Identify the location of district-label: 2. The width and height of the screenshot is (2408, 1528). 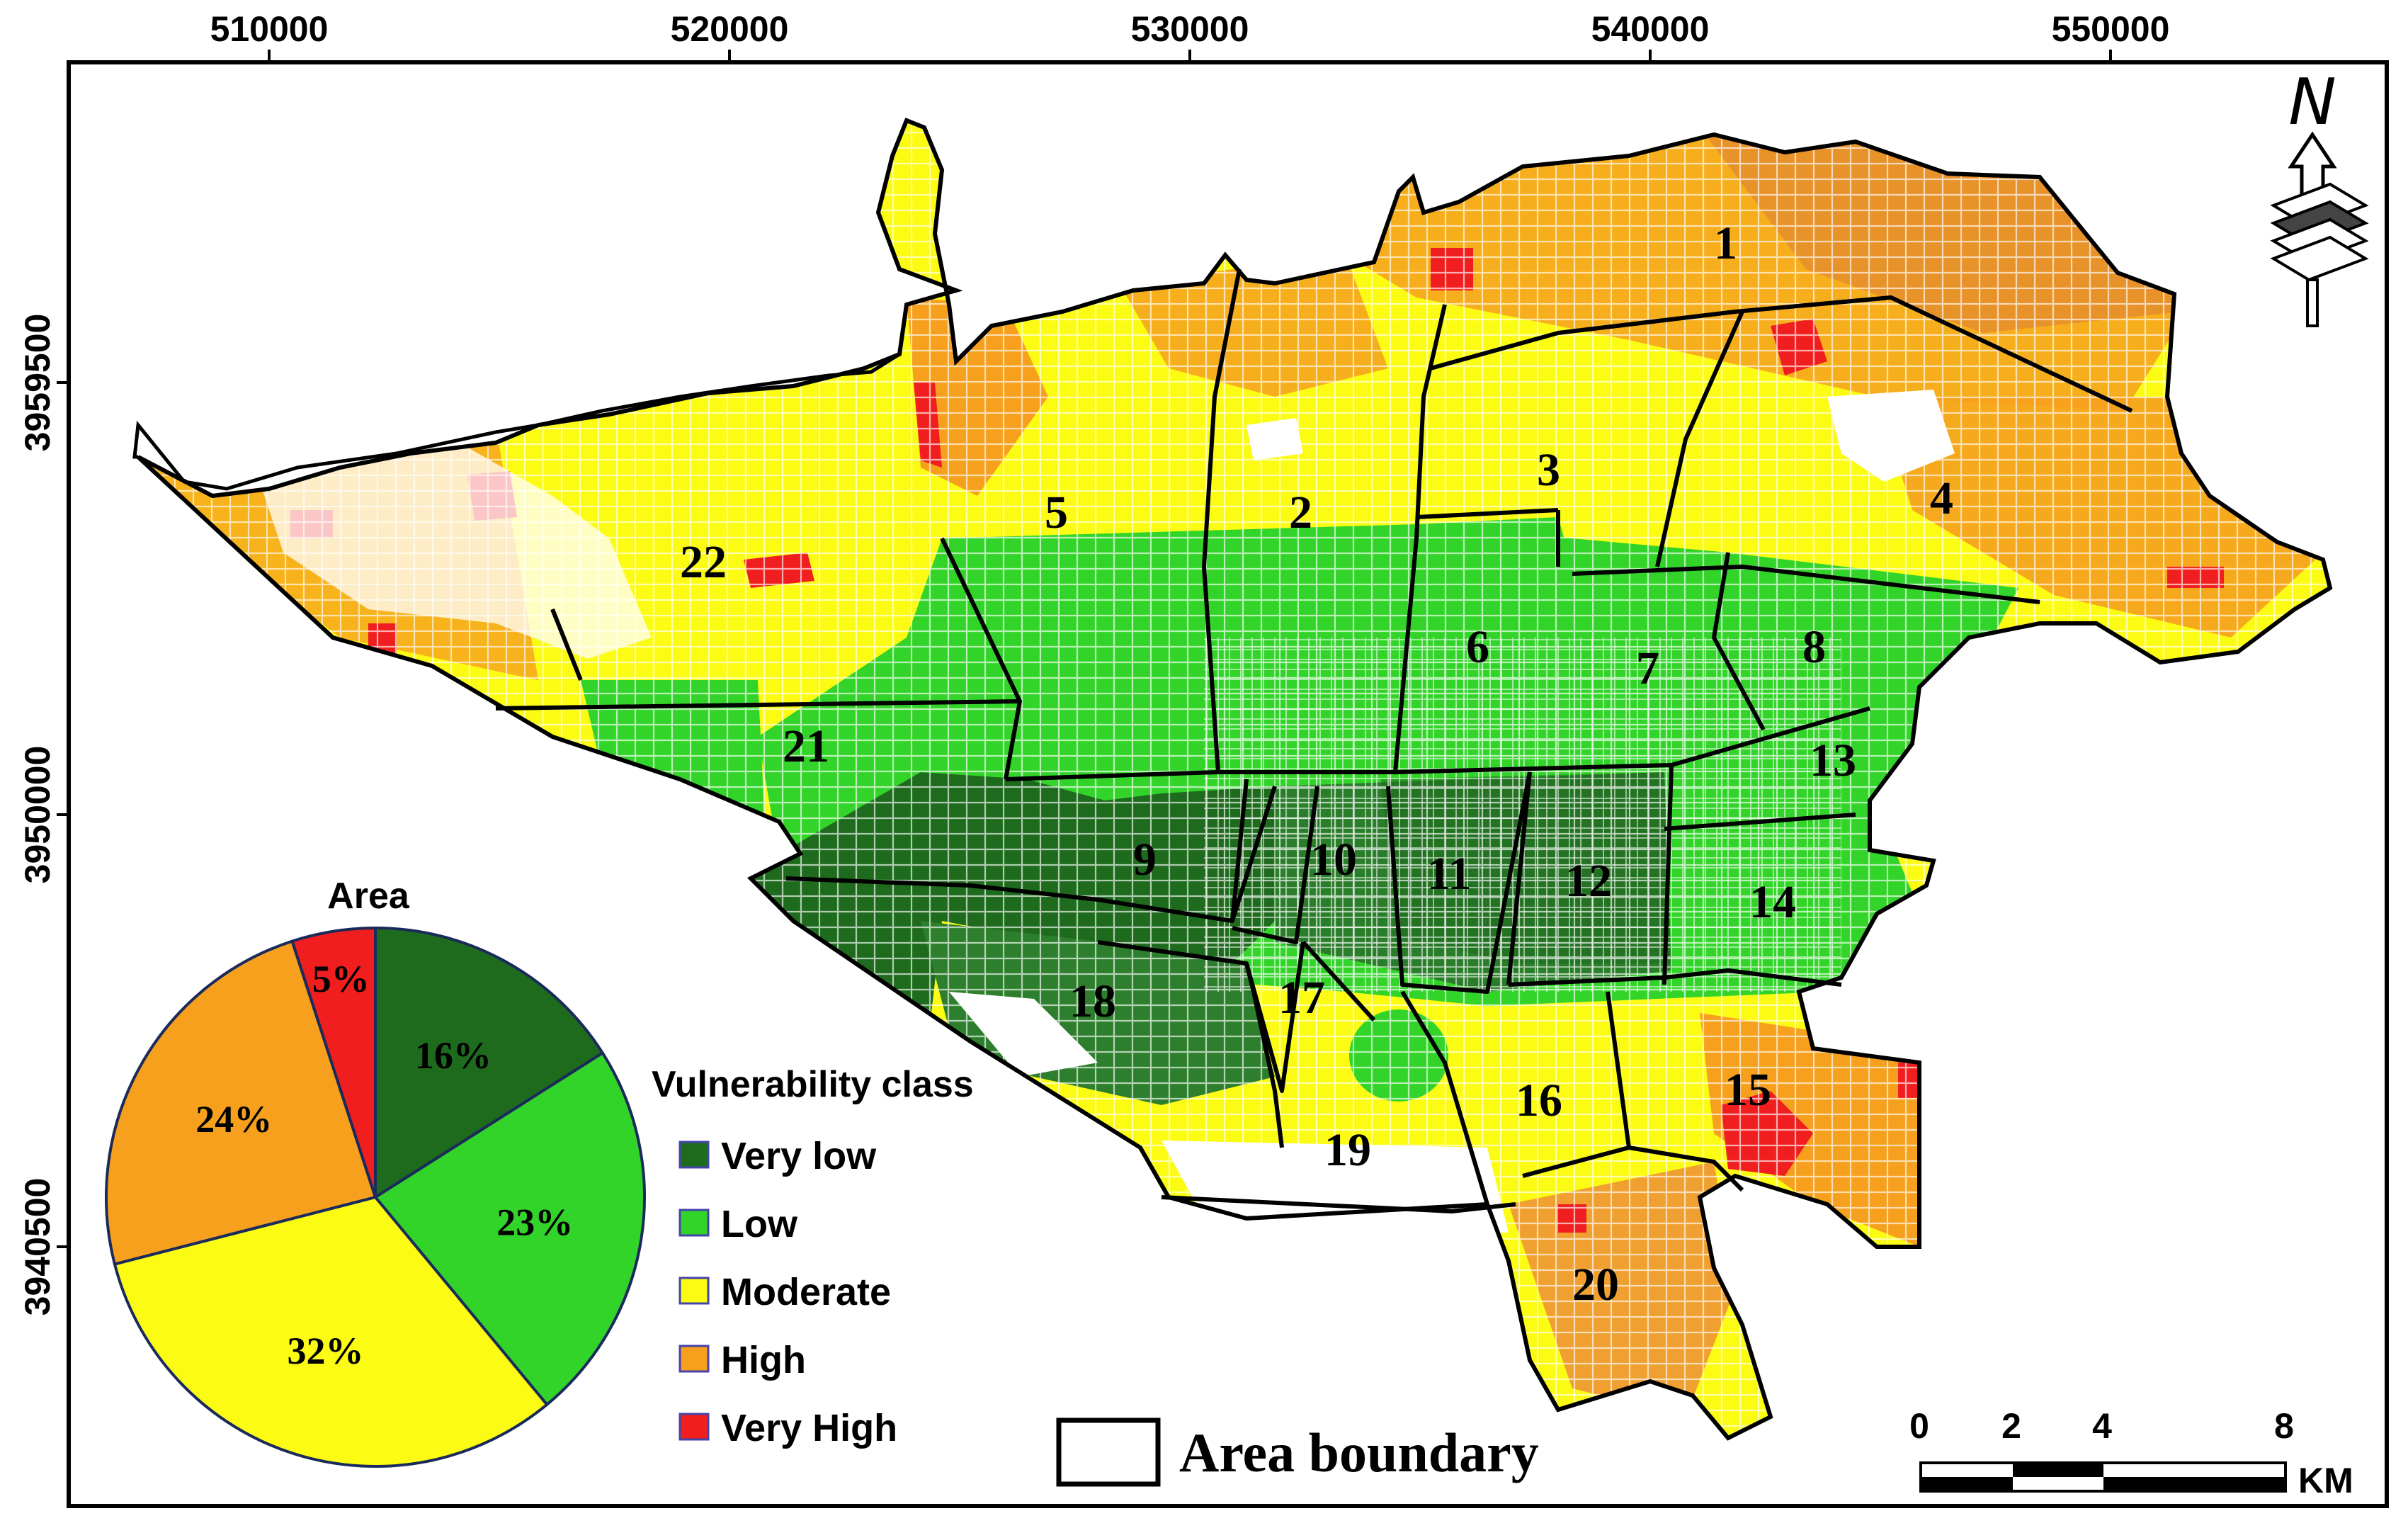
(1300, 513).